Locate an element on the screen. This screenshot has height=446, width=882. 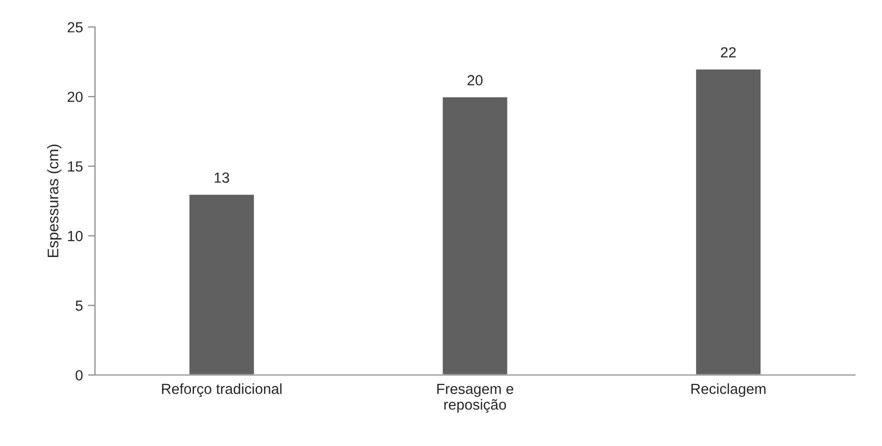
y-tick-label: 25 is located at coordinates (75, 27).